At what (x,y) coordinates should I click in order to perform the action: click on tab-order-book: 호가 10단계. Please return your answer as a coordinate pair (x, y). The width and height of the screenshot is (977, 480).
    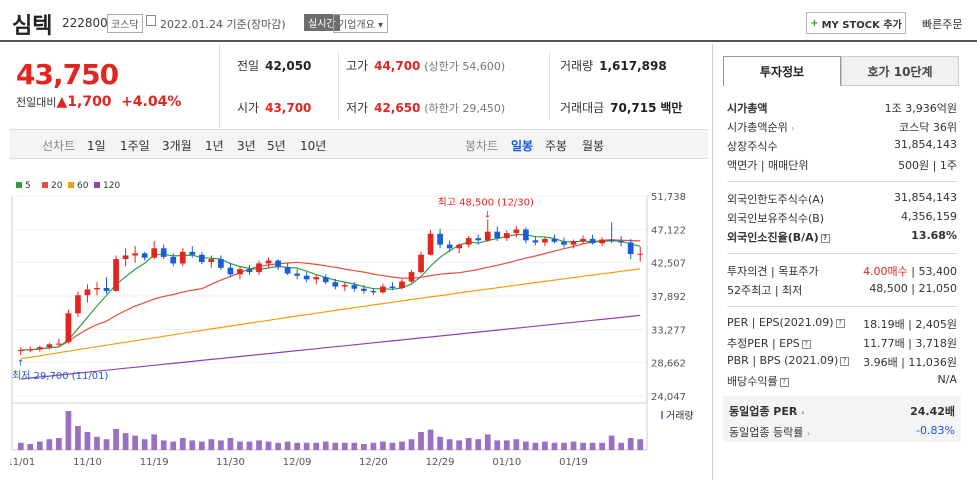
    Looking at the image, I should click on (900, 71).